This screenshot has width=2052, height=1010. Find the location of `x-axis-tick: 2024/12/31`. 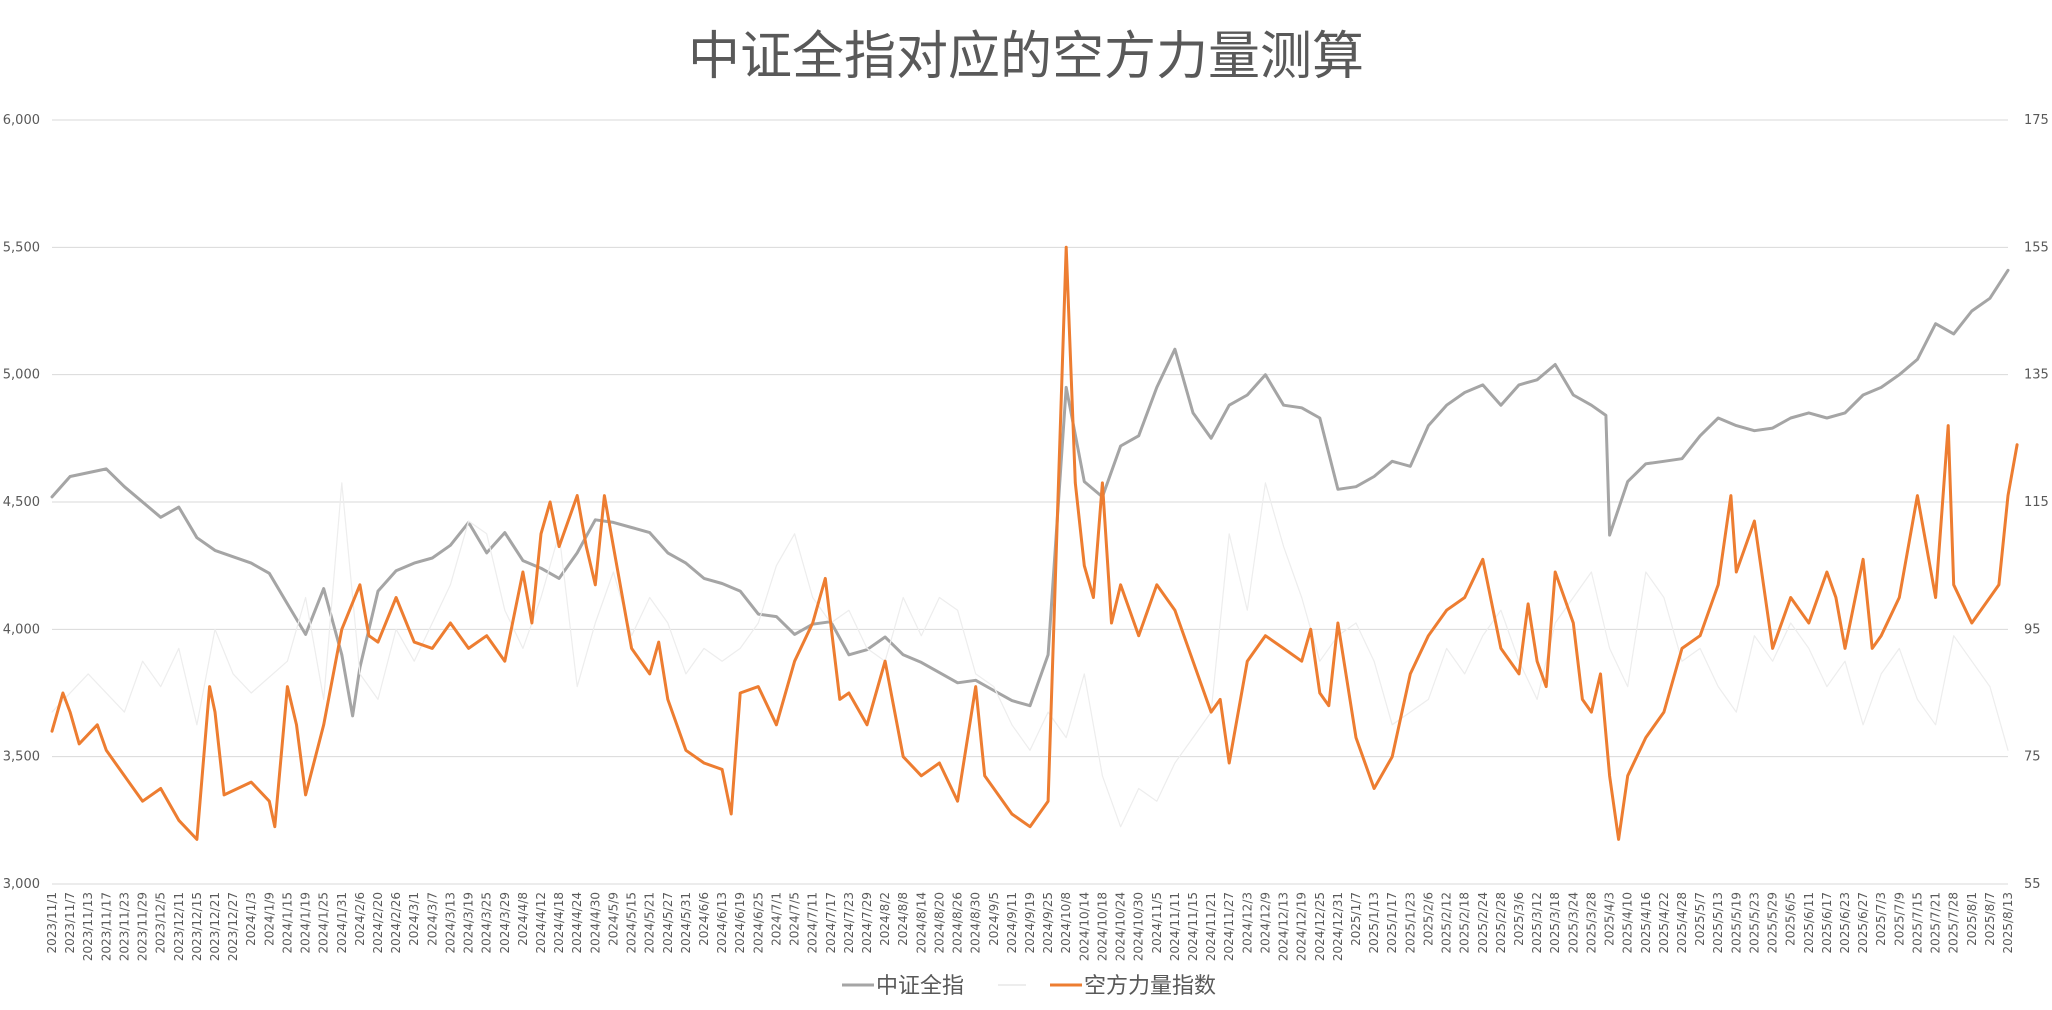

x-axis-tick: 2024/12/31 is located at coordinates (1338, 926).